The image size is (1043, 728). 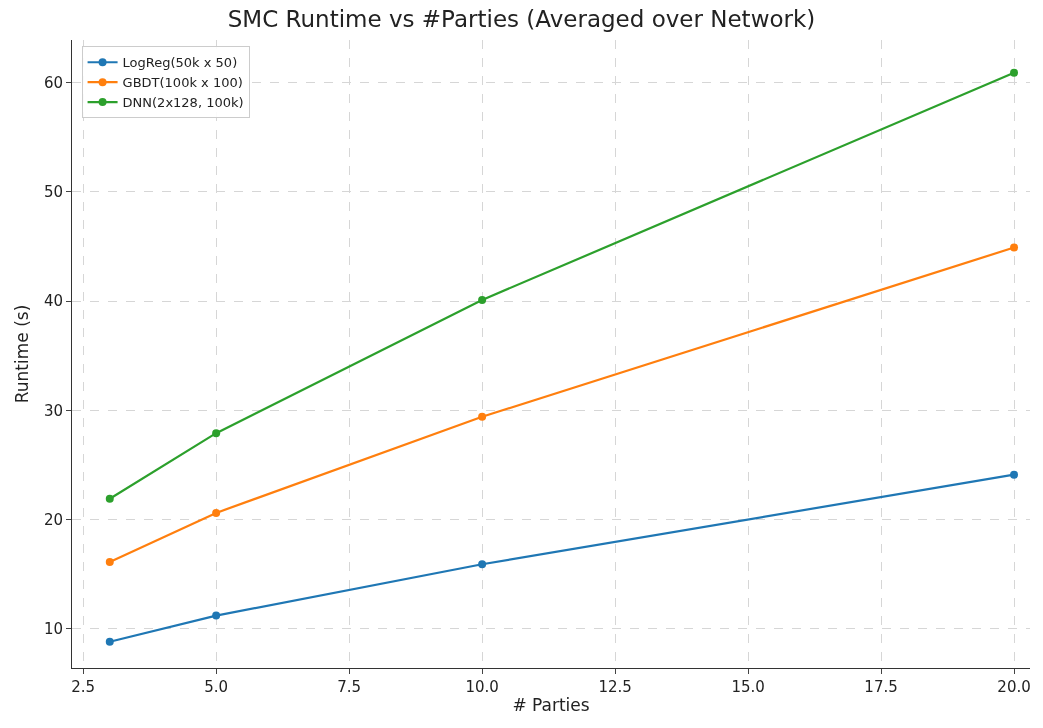 What do you see at coordinates (1014, 687) in the screenshot?
I see `x-tick-label: 20.0` at bounding box center [1014, 687].